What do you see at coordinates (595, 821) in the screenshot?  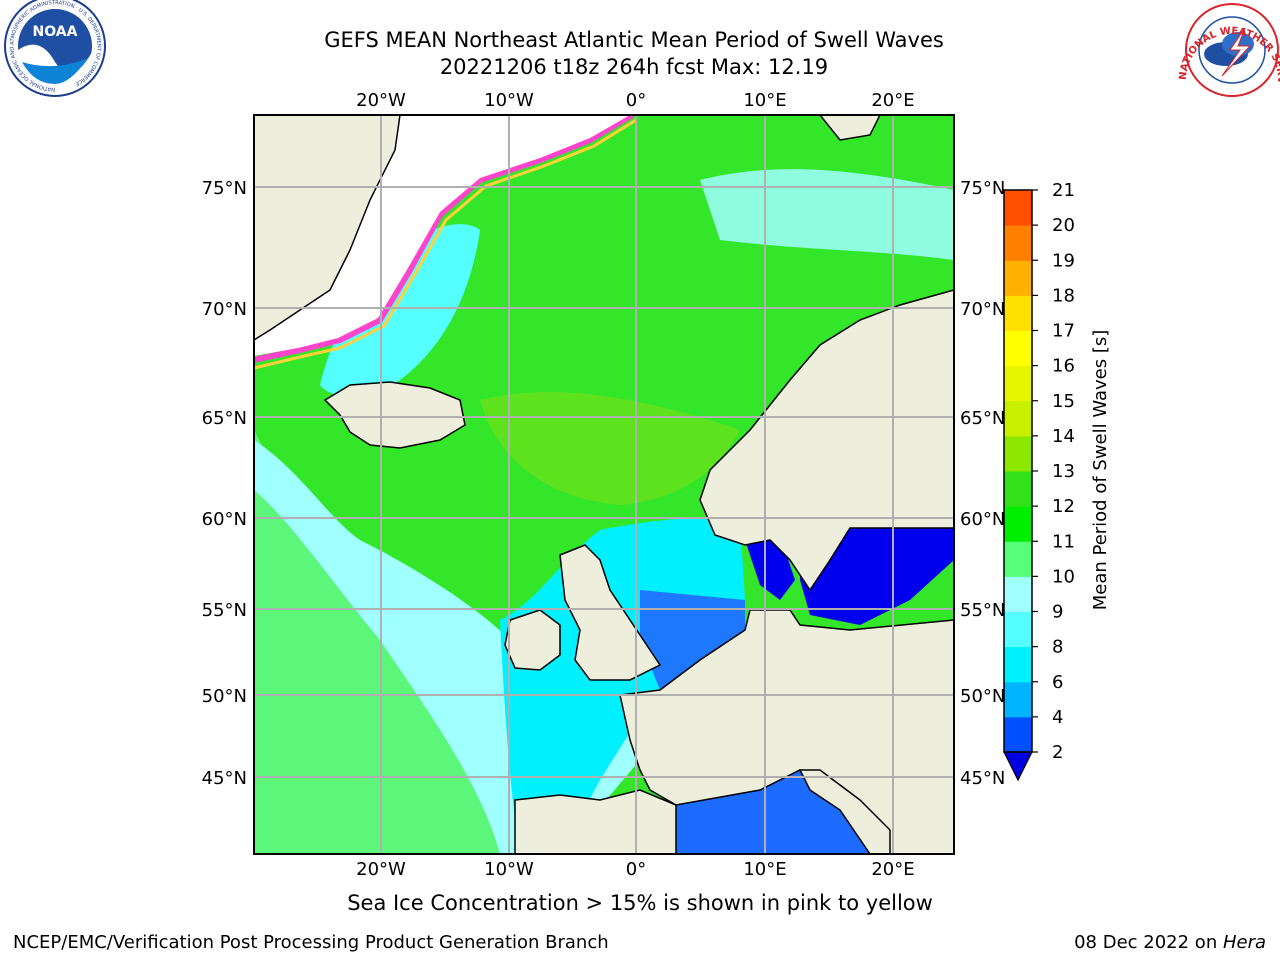 I see `iberia-land` at bounding box center [595, 821].